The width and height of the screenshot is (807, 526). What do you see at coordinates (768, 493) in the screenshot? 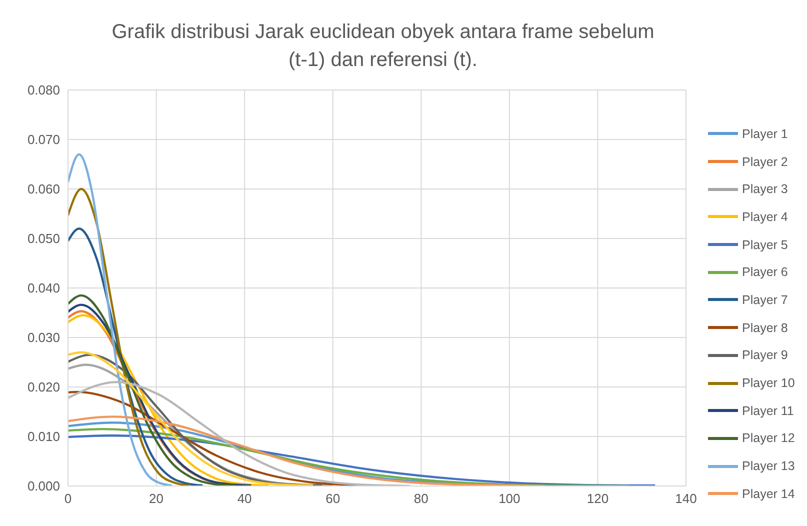
I see `legend-label: Player 14` at bounding box center [768, 493].